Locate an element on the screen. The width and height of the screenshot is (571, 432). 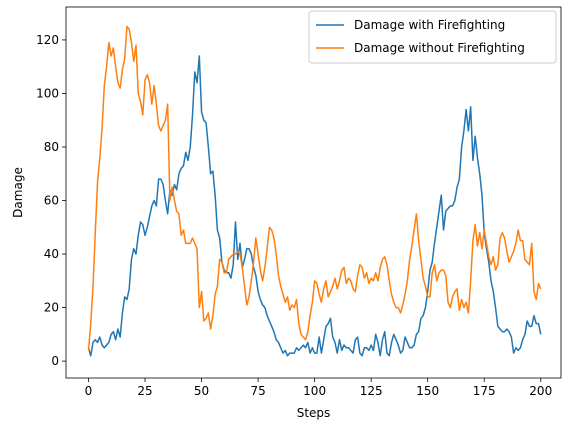
y-tick-label: 20 is located at coordinates (51, 308).